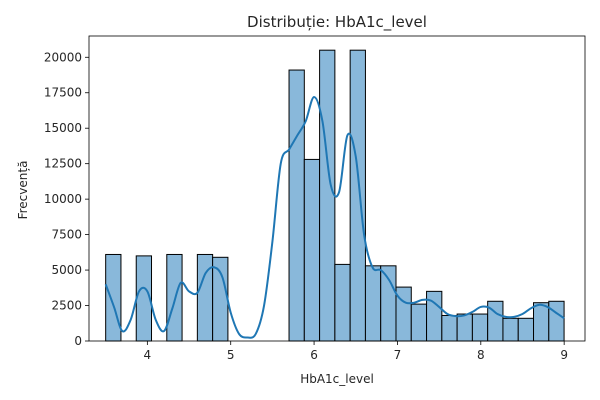 The height and width of the screenshot is (400, 600). I want to click on y-tick-label: 17500, so click(63, 93).